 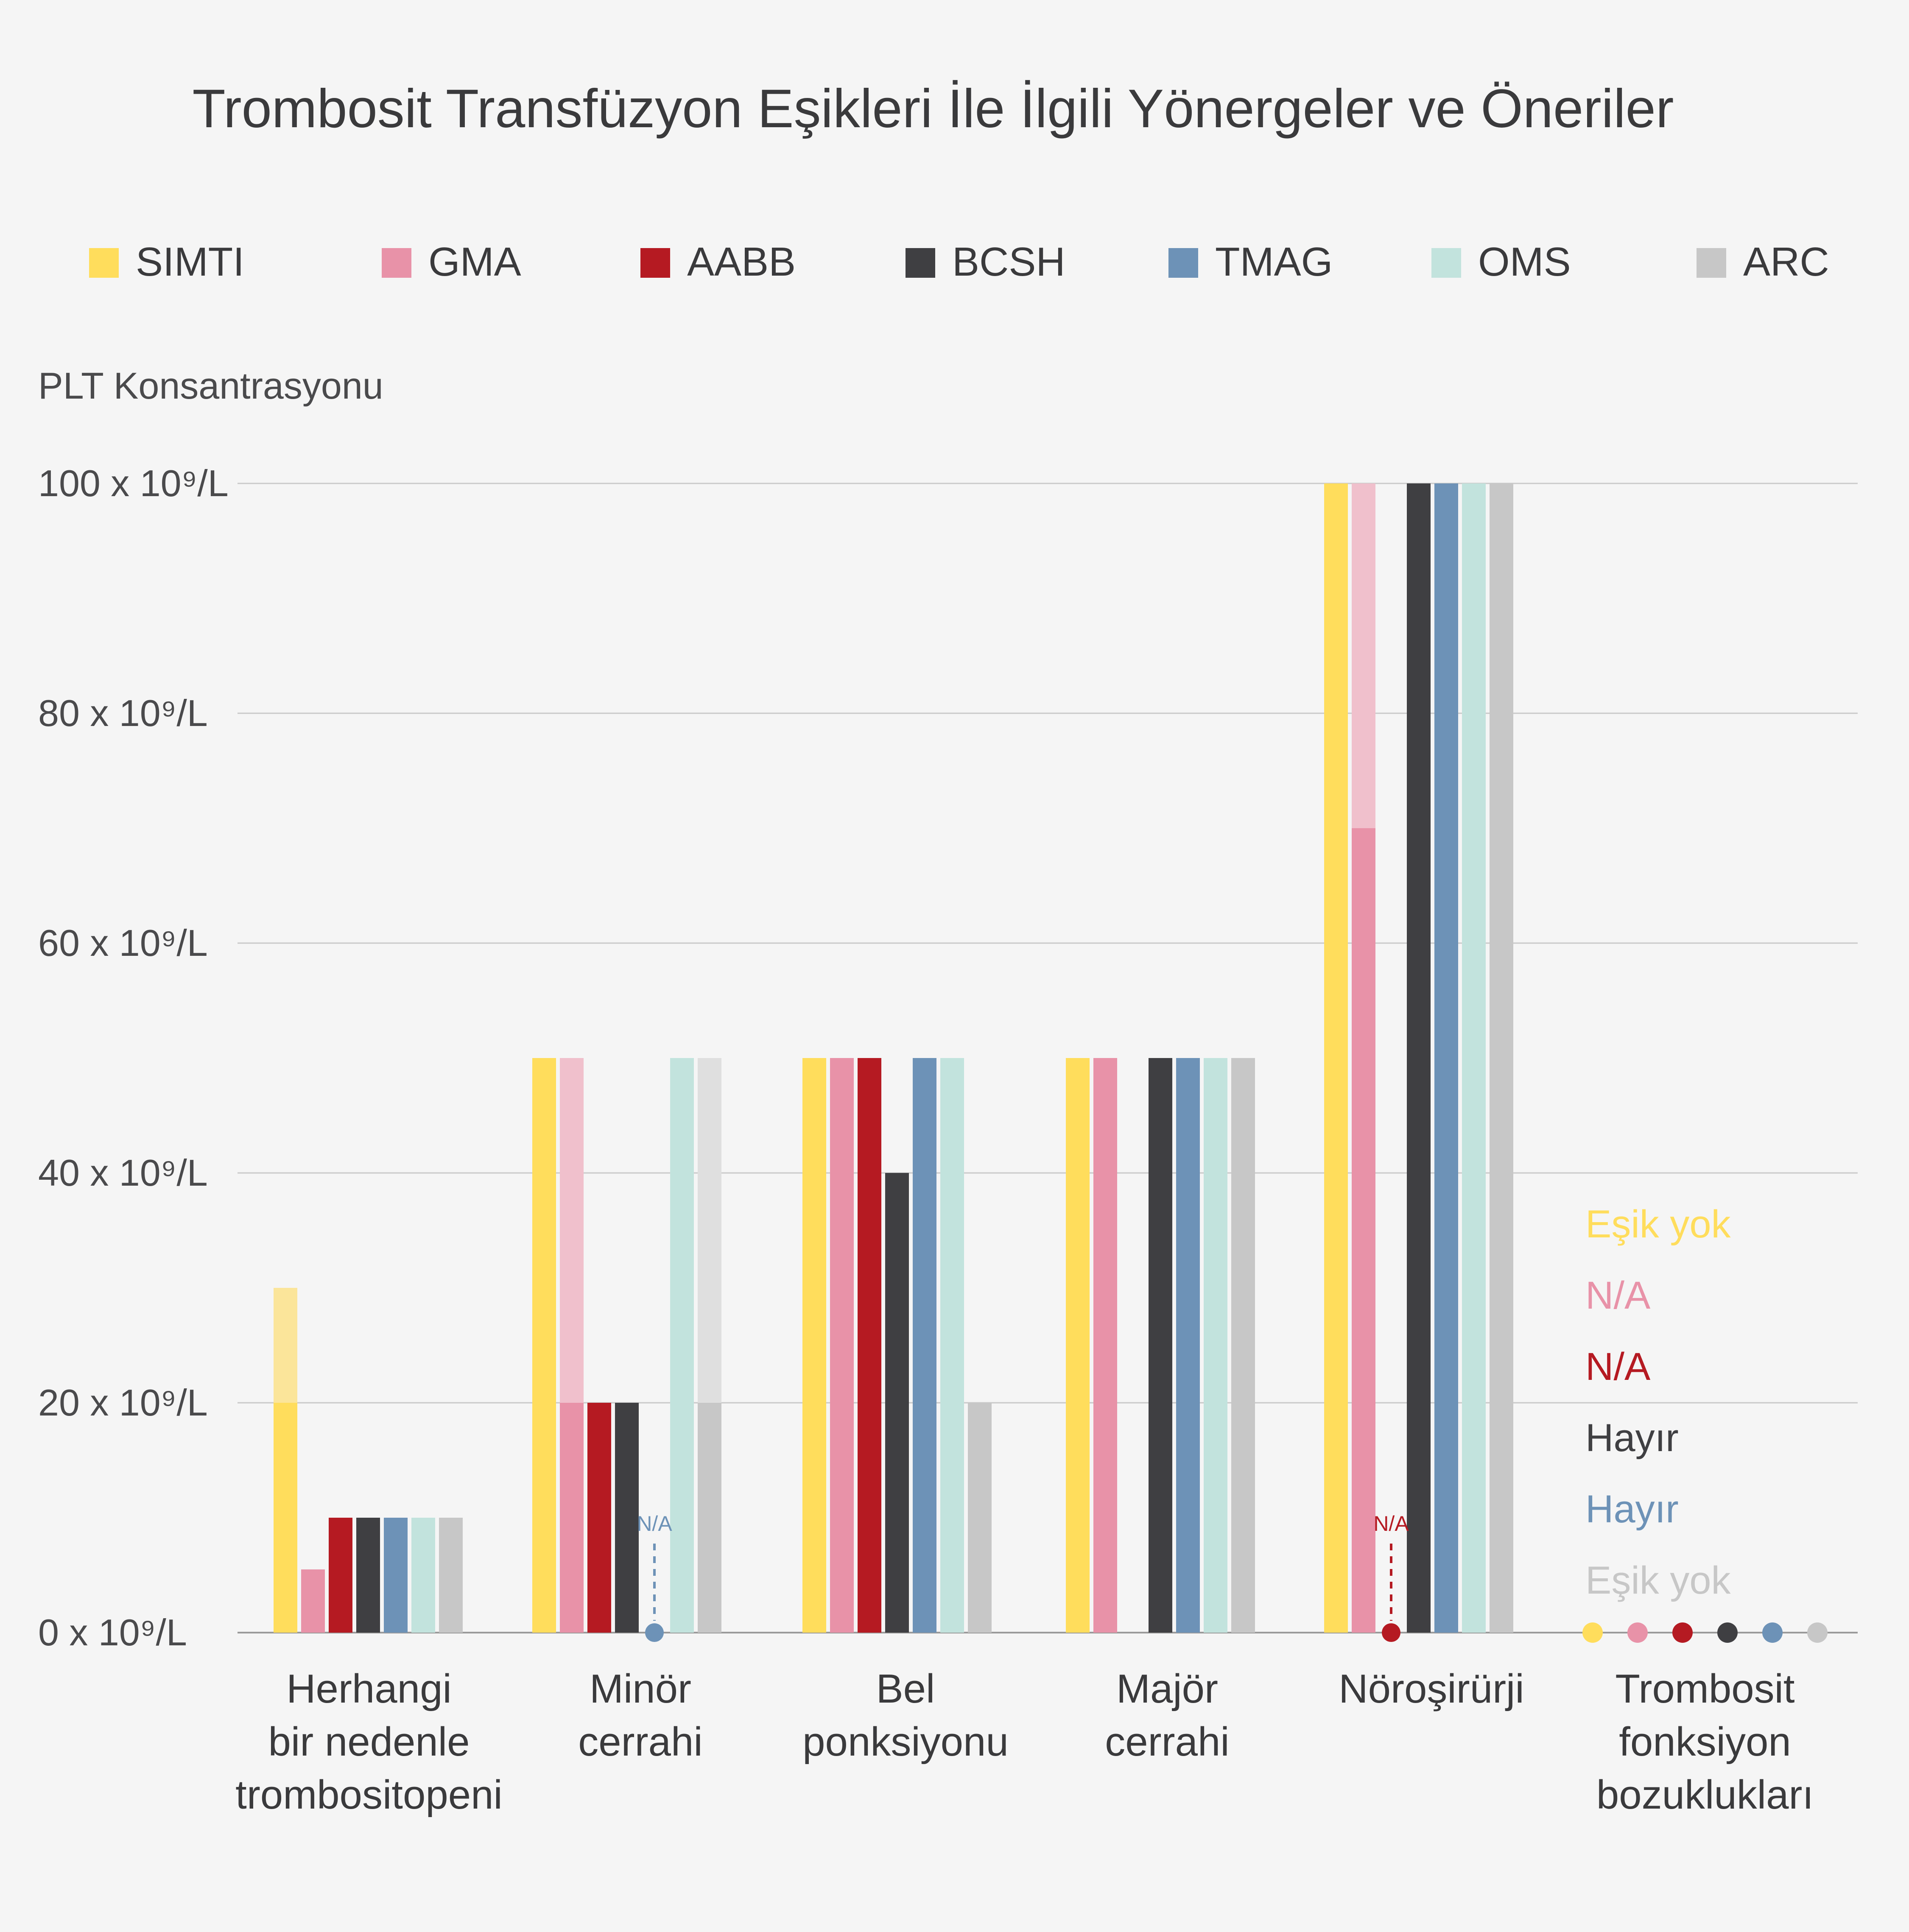 I want to click on bar-arc-cat1-range, so click(x=709, y=1230).